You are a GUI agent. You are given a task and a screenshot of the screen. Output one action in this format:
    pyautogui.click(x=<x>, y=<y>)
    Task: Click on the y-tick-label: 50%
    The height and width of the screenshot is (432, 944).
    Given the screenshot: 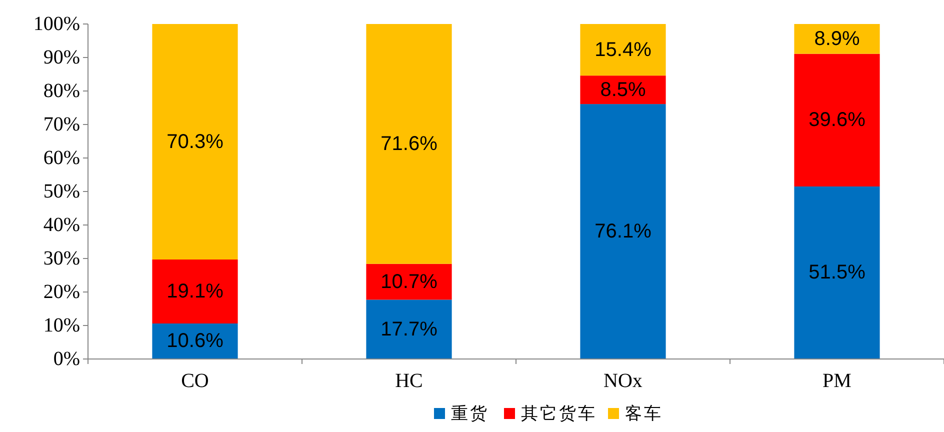 What is the action you would take?
    pyautogui.click(x=61, y=191)
    